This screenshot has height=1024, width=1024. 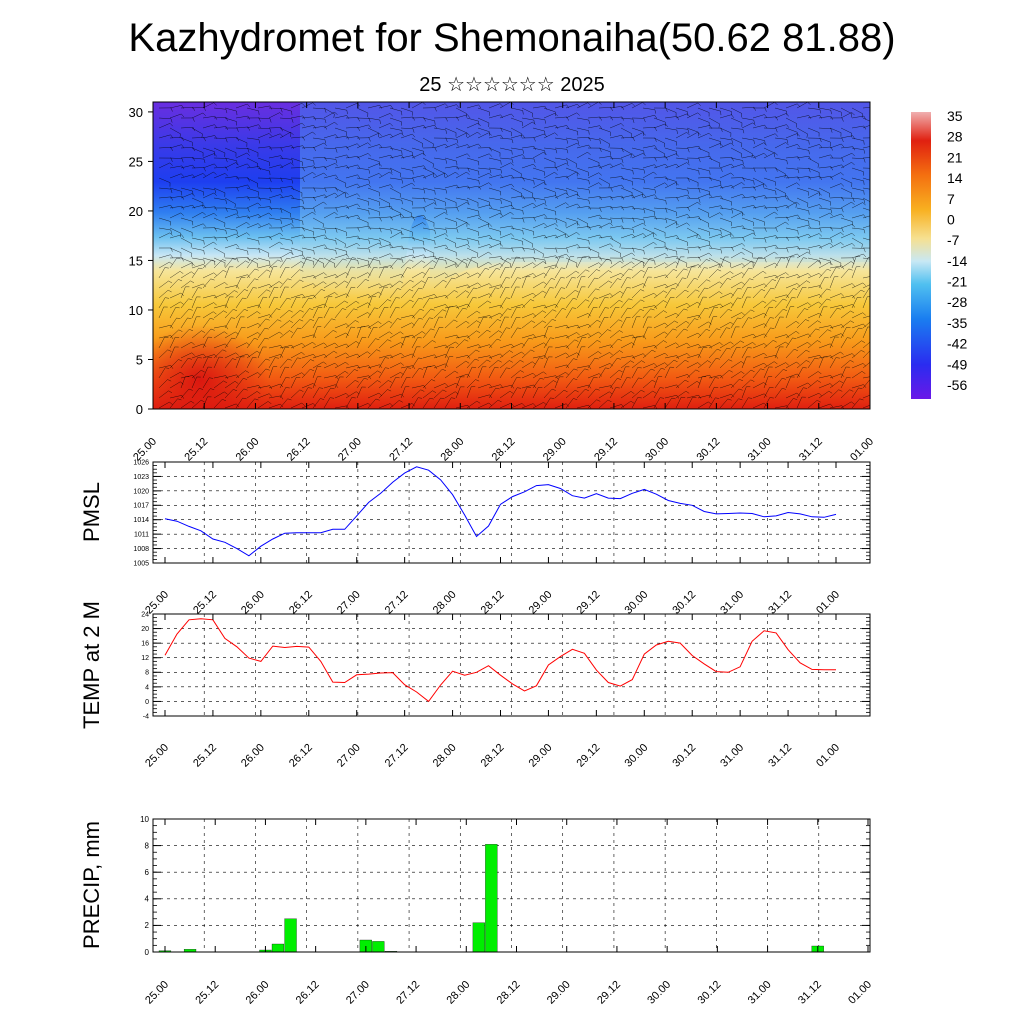 What do you see at coordinates (511, 885) in the screenshot?
I see `precip-grid` at bounding box center [511, 885].